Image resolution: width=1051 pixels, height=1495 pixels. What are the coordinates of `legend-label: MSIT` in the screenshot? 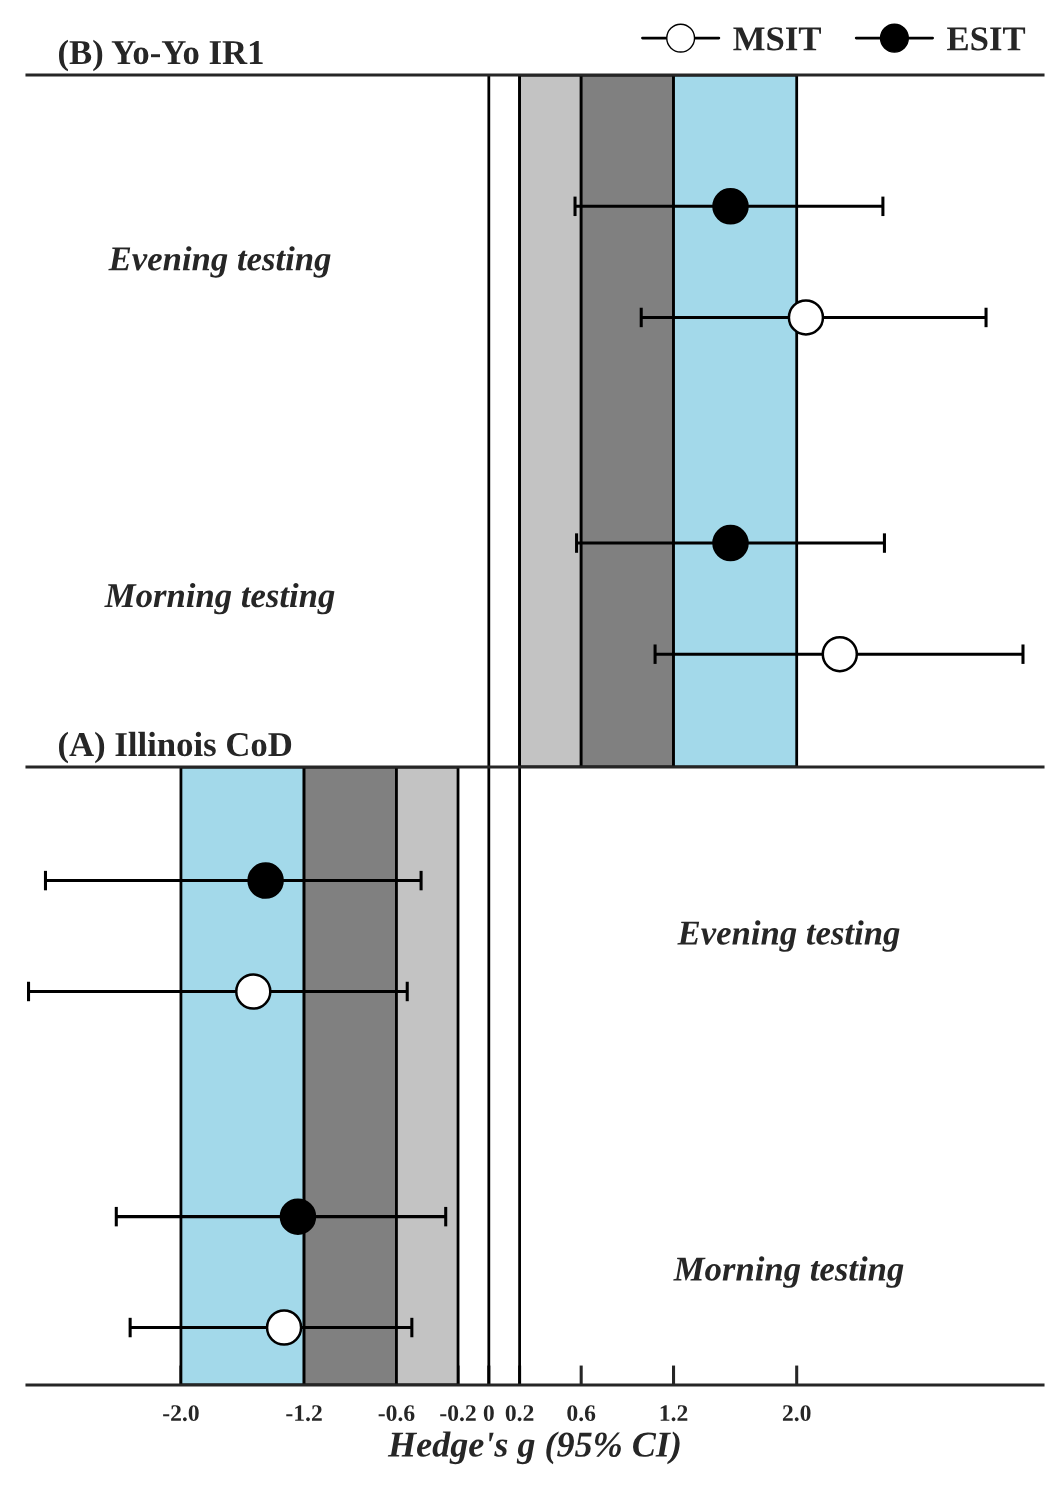 It's located at (777, 39).